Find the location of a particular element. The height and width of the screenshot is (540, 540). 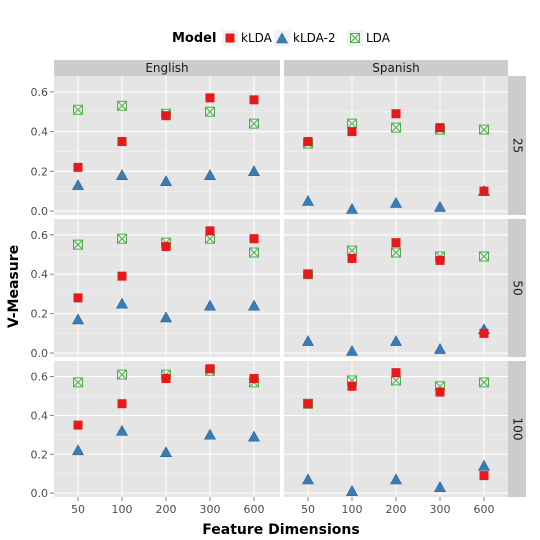

col-strip-label: English is located at coordinates (166, 68).